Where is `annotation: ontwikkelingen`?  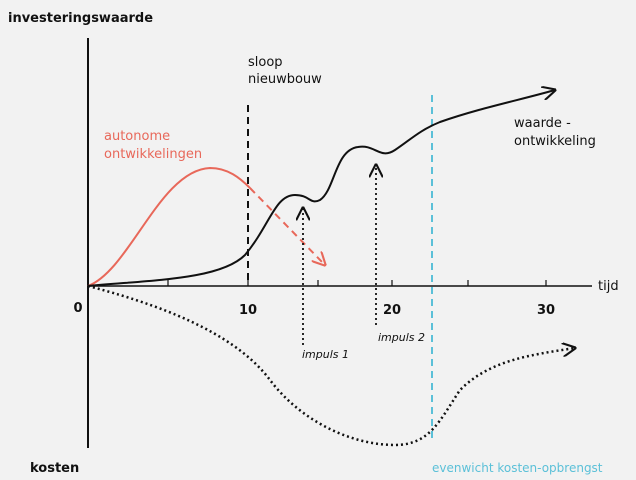 annotation: ontwikkelingen is located at coordinates (153, 154).